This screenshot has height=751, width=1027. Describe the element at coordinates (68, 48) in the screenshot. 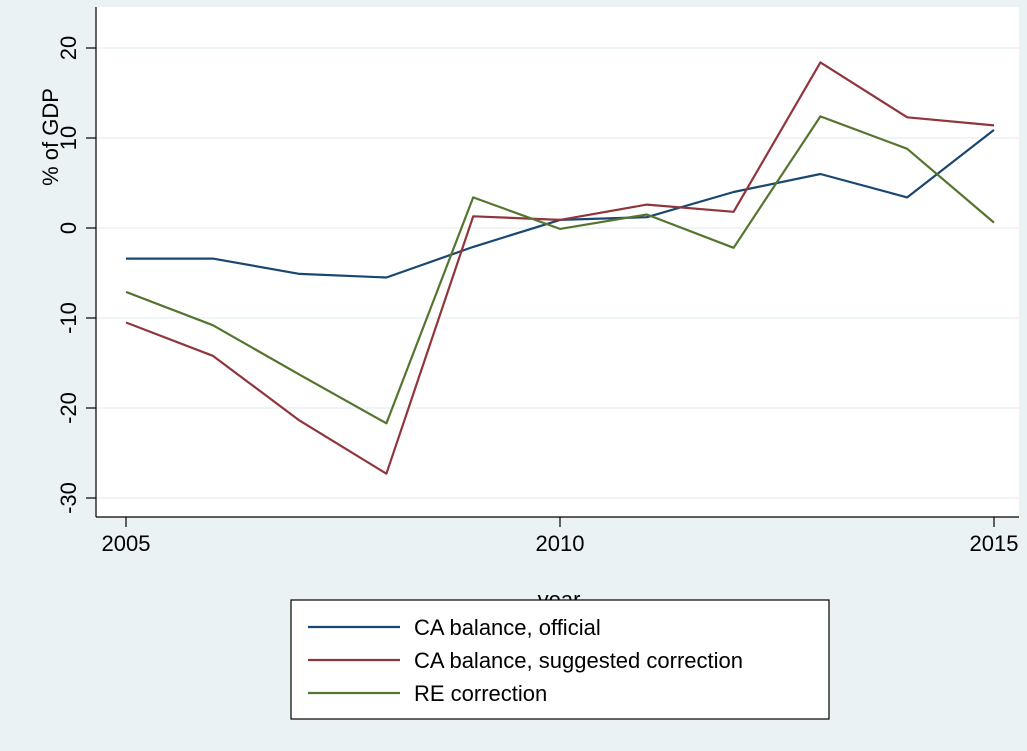

I see `y-tick-label: 20` at that location.